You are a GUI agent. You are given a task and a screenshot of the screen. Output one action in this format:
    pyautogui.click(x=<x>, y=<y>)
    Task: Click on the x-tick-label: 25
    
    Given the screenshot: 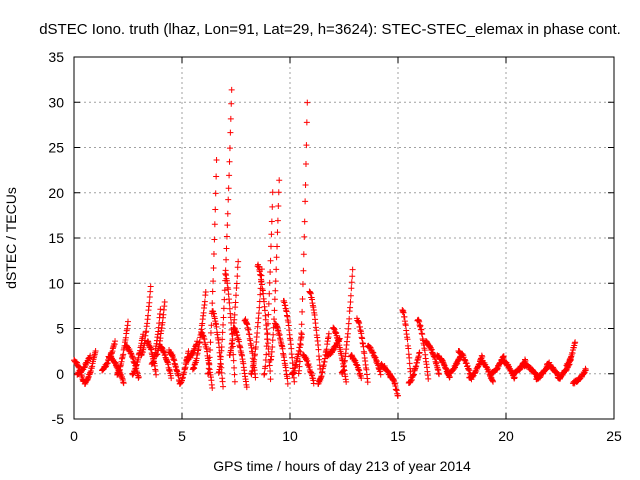 What is the action you would take?
    pyautogui.click(x=614, y=436)
    